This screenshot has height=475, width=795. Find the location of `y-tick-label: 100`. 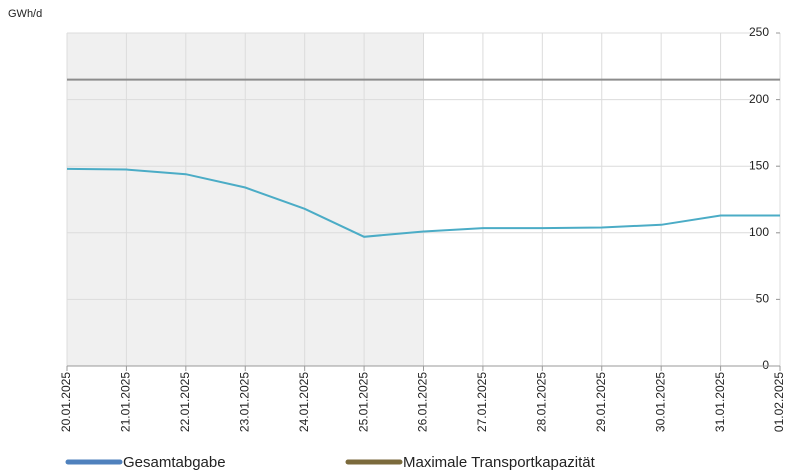

y-tick-label: 100 is located at coordinates (759, 232).